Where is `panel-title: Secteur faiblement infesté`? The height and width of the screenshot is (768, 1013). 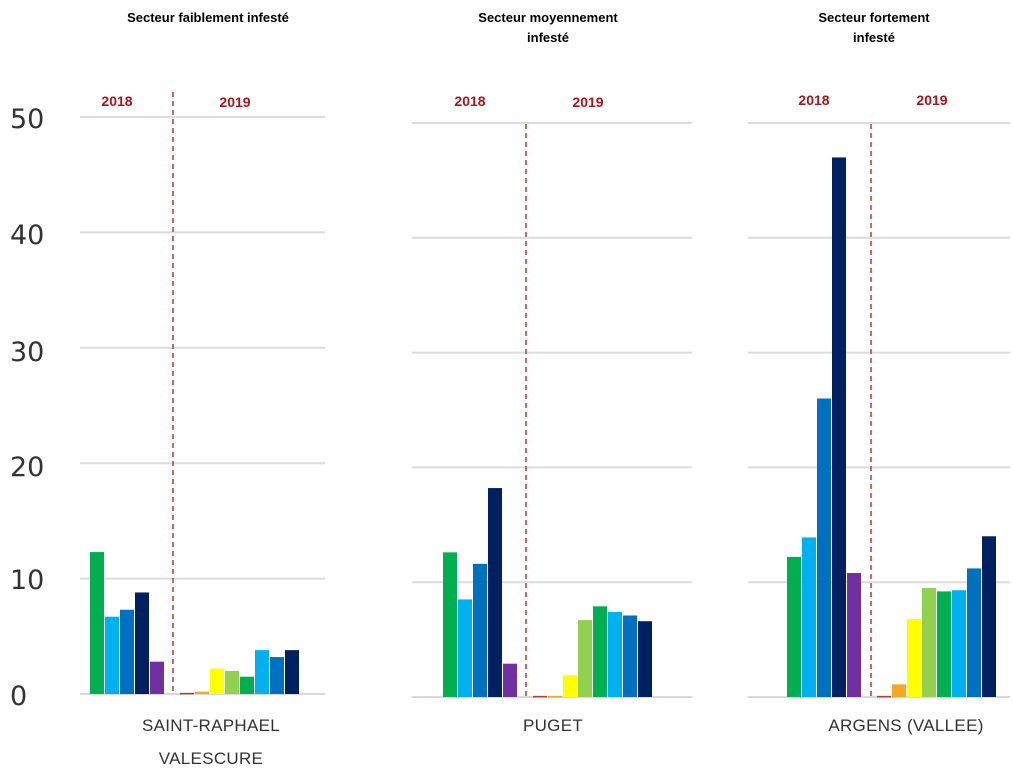 panel-title: Secteur faiblement infesté is located at coordinates (208, 17).